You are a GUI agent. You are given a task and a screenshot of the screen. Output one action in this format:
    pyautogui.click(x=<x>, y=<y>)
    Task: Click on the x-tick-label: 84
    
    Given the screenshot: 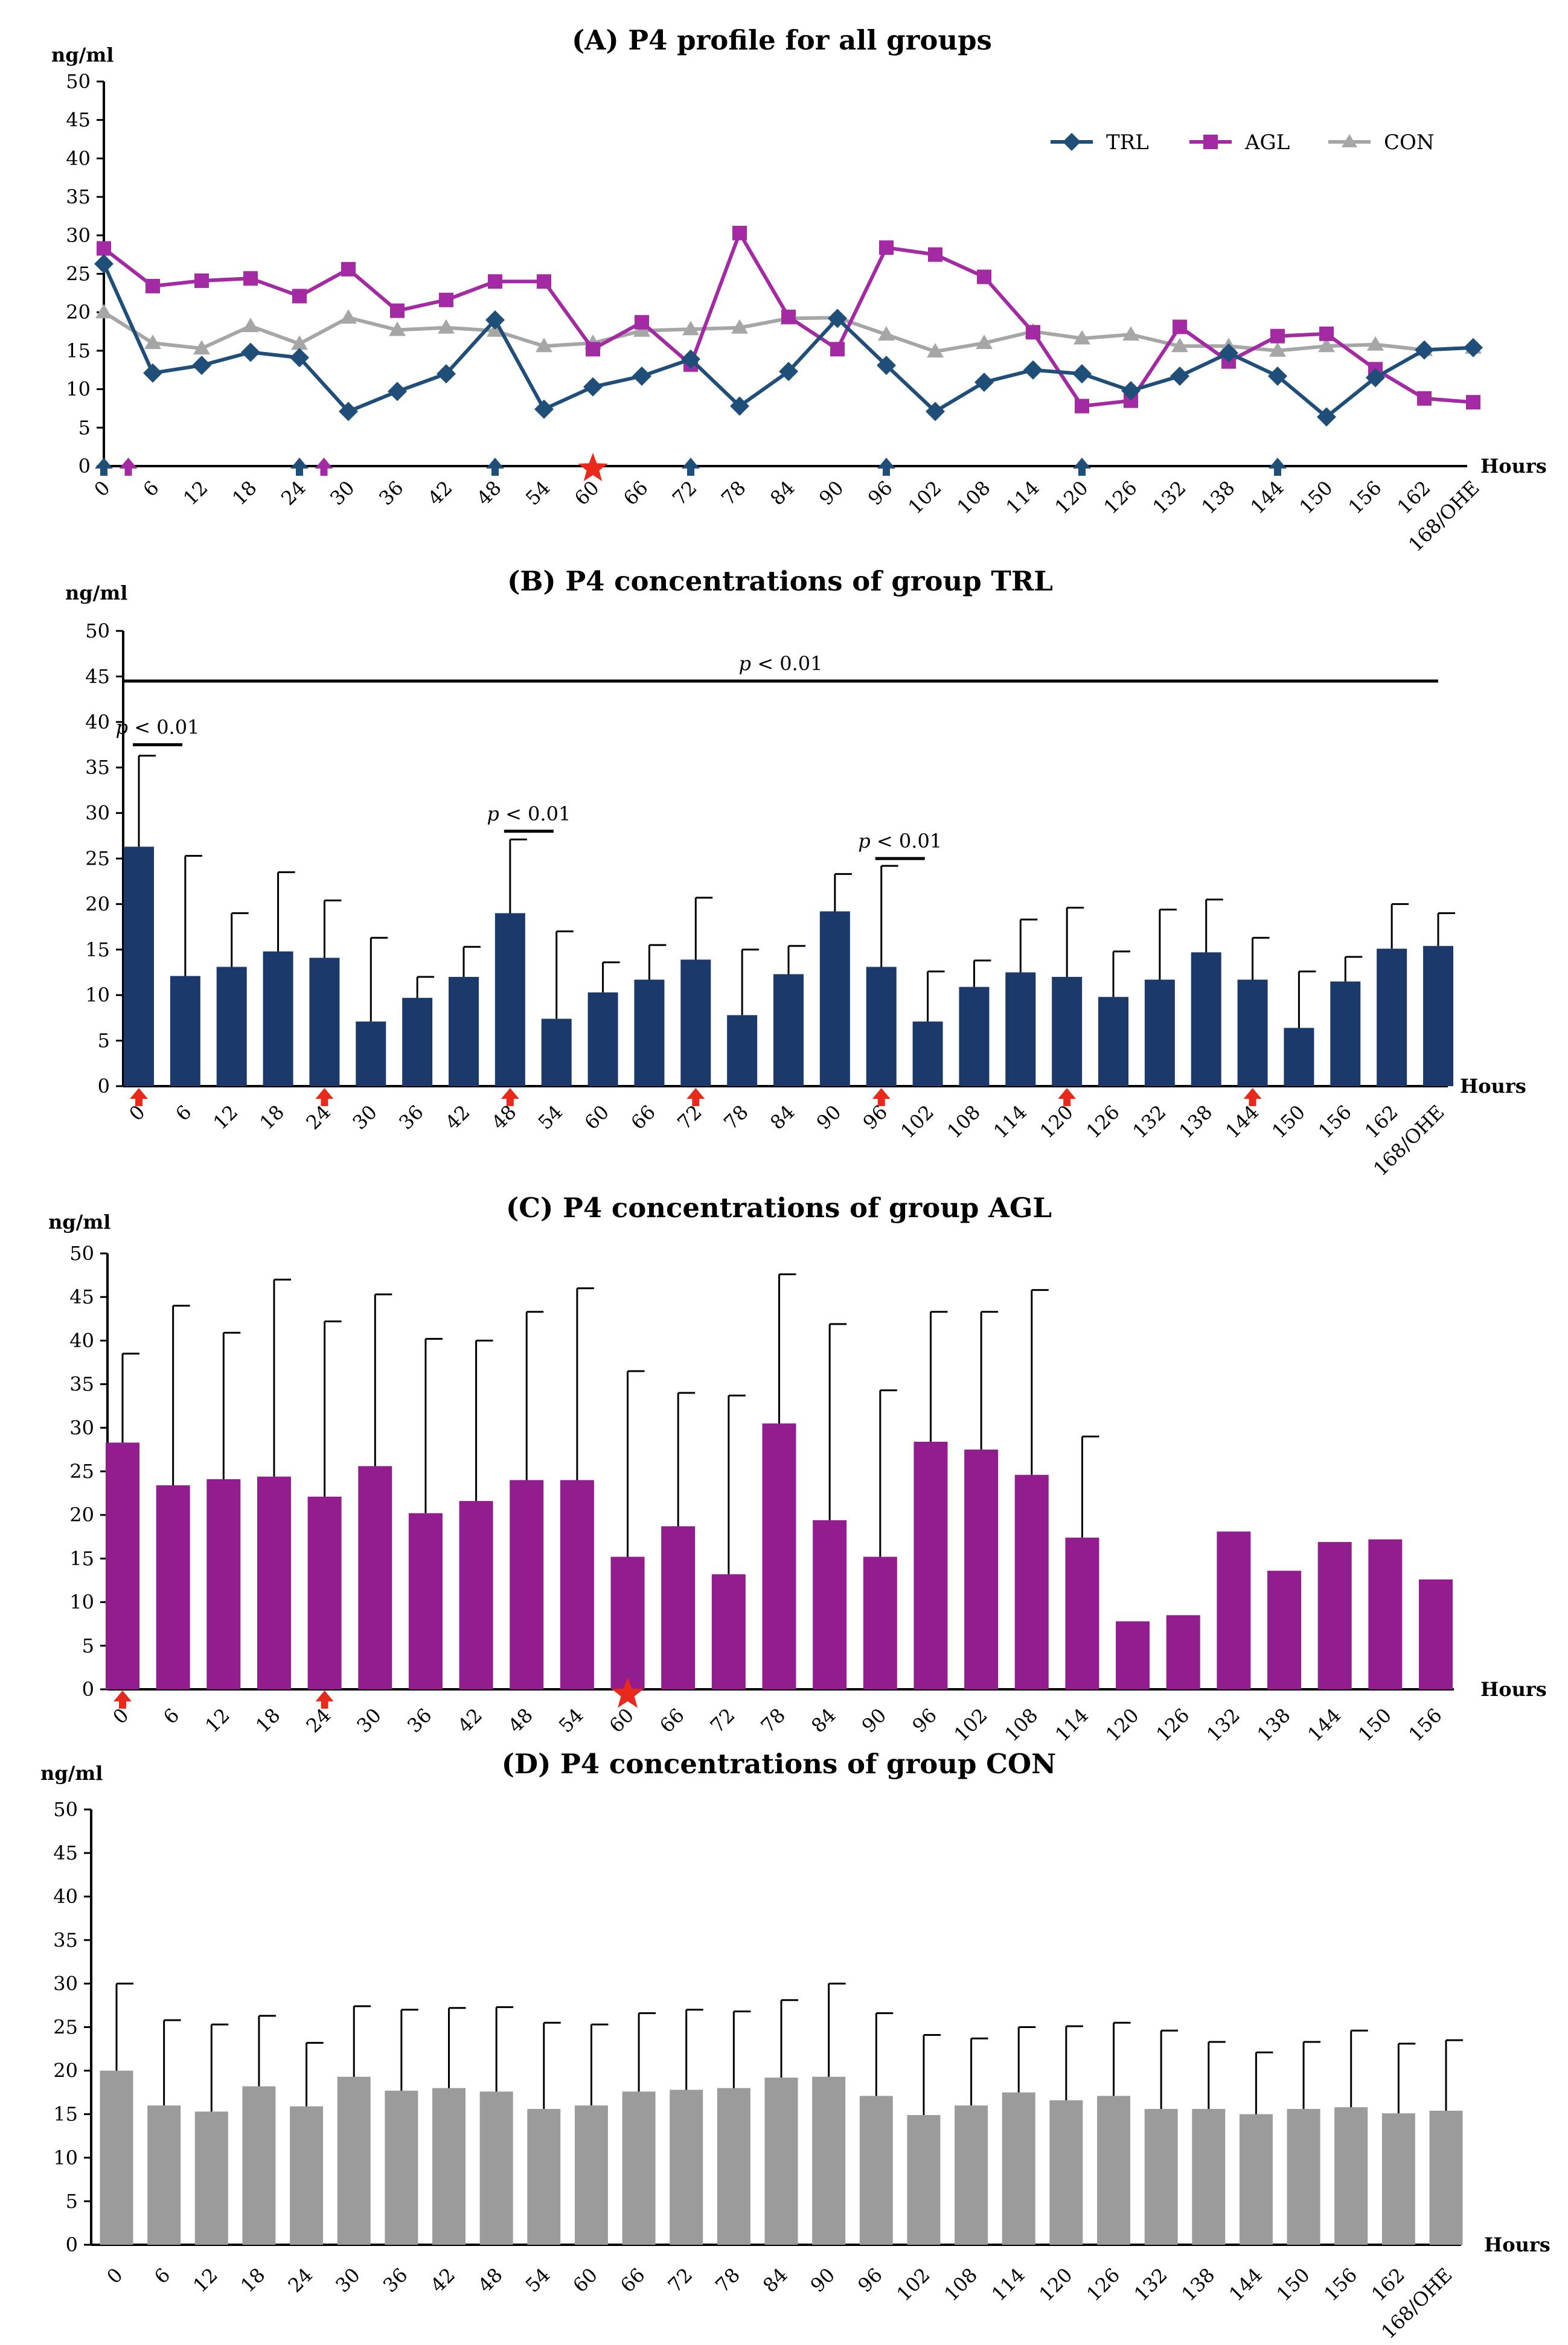 What is the action you would take?
    pyautogui.click(x=782, y=493)
    